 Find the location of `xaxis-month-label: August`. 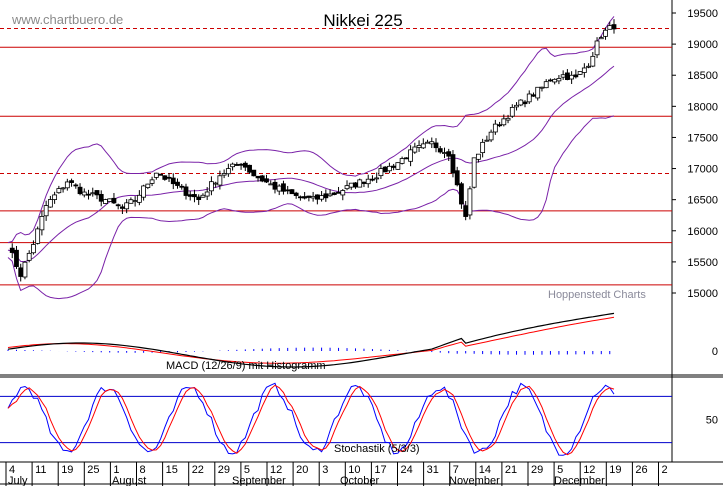

xaxis-month-label: August is located at coordinates (129, 480).